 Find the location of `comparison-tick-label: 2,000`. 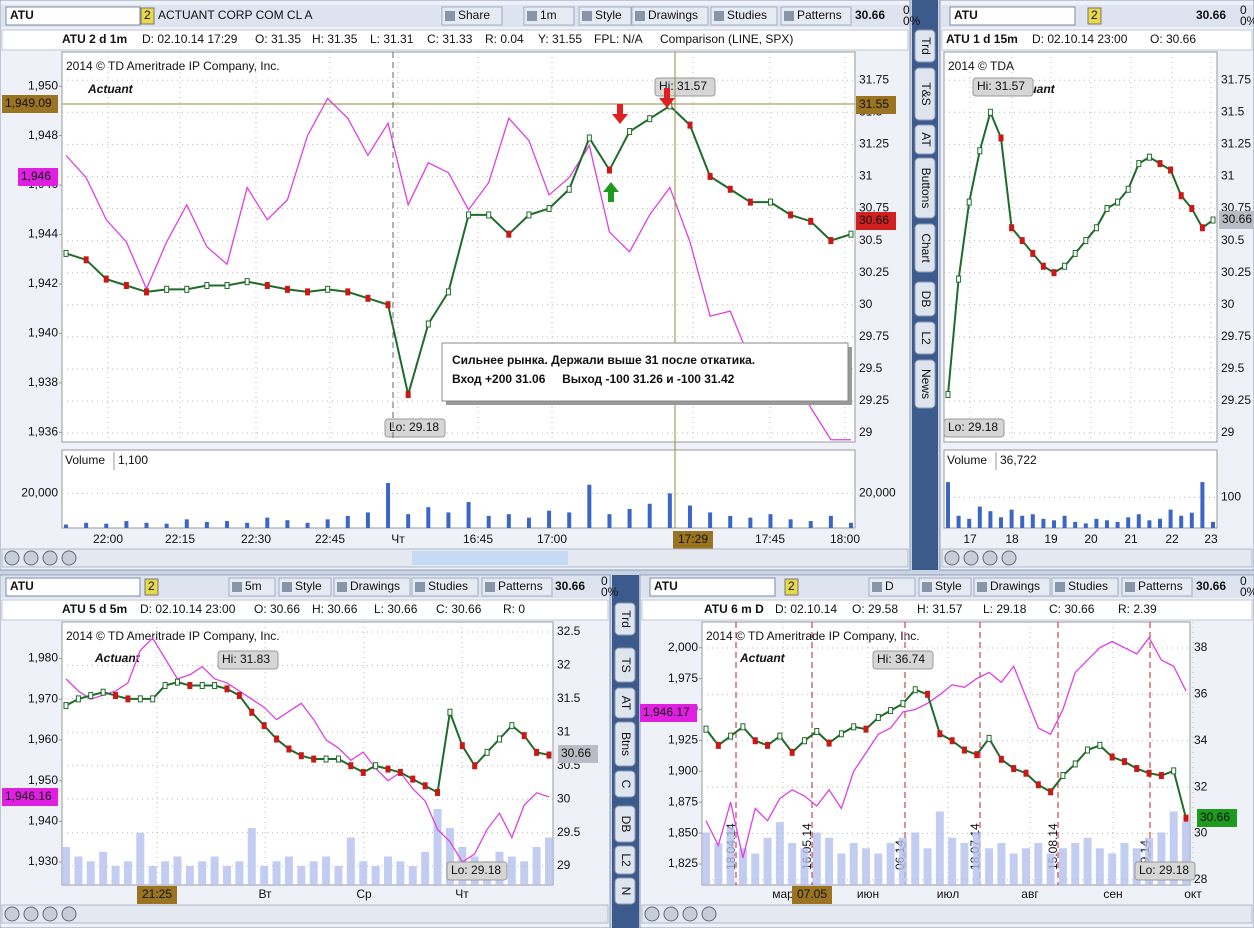

comparison-tick-label: 2,000 is located at coordinates (683, 647).